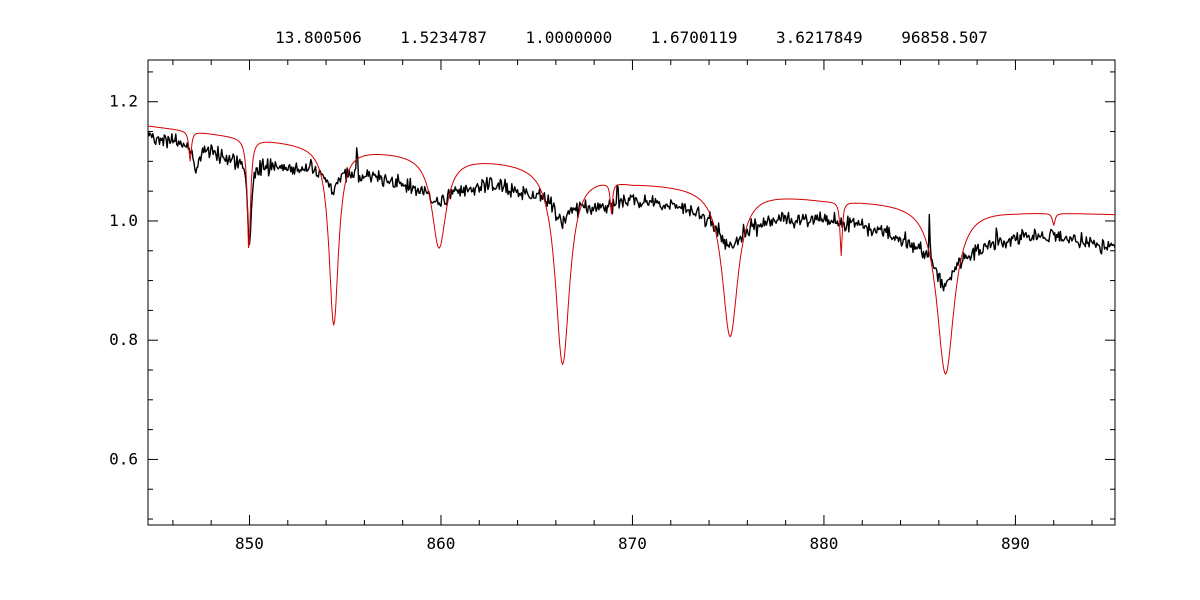 This screenshot has width=1200, height=600. What do you see at coordinates (123, 339) in the screenshot?
I see `y-tick-label: 0.8` at bounding box center [123, 339].